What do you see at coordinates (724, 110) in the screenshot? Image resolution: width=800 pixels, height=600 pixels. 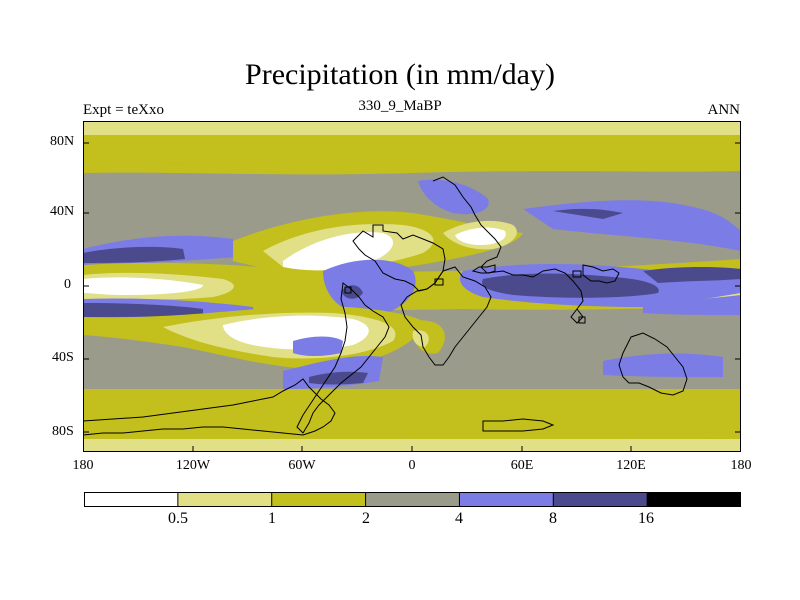 I see `season-label: ANN` at bounding box center [724, 110].